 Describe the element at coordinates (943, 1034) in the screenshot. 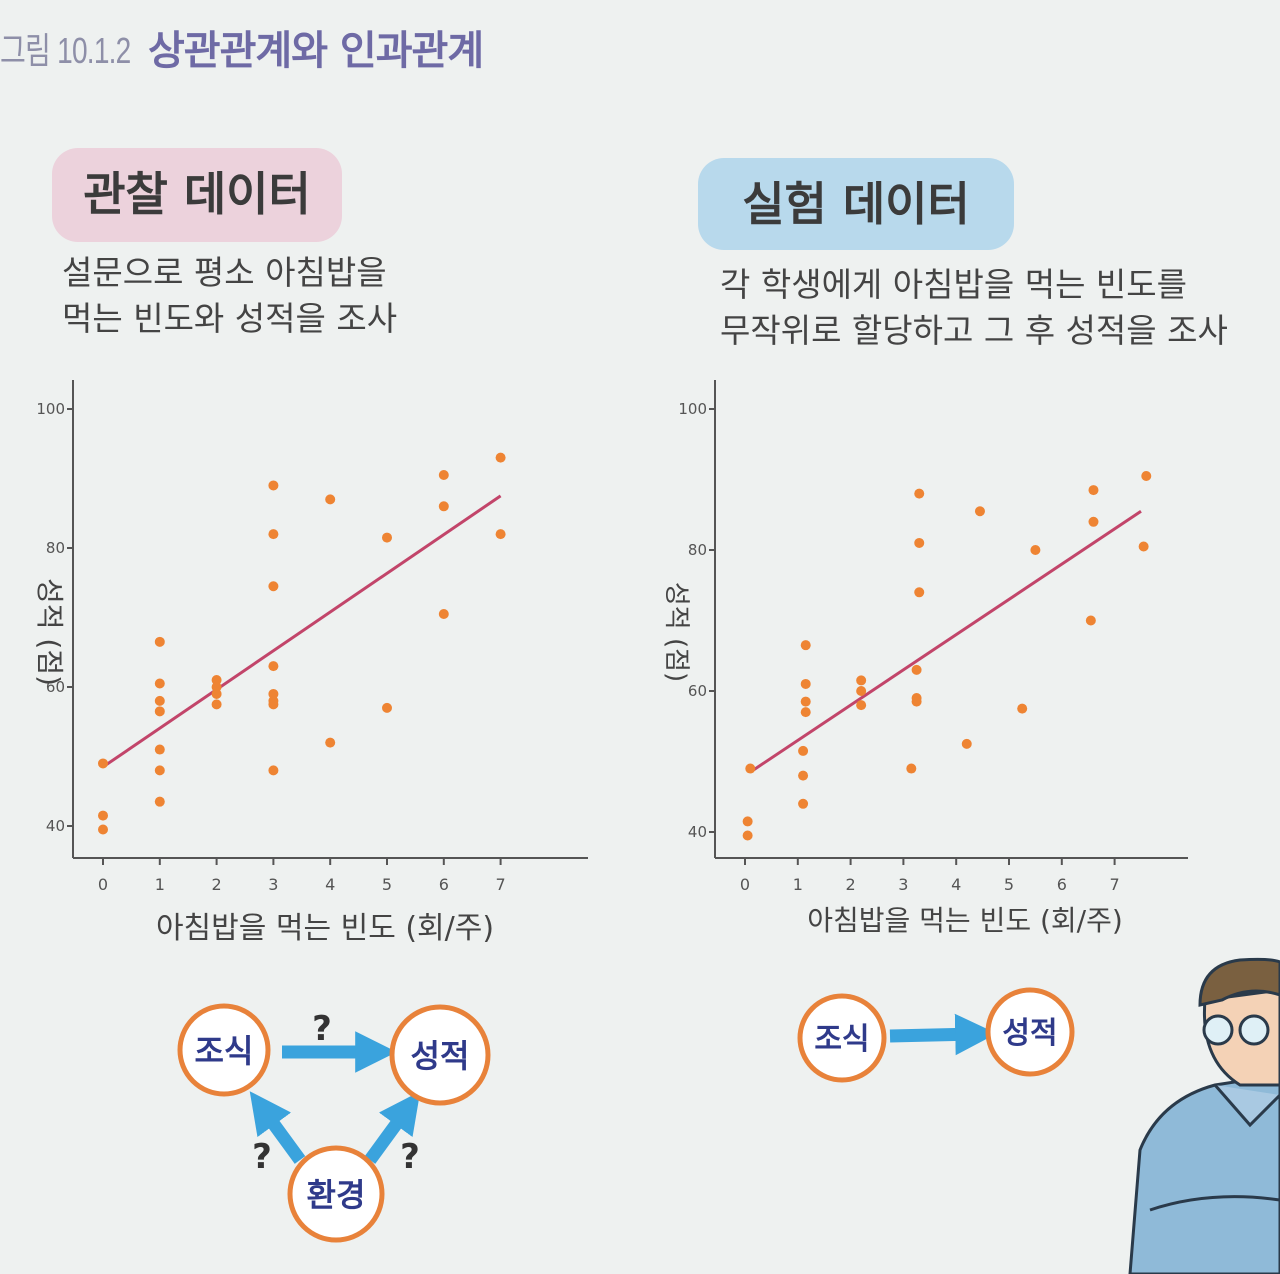

I see `breakfast-to-grades-arrow` at that location.